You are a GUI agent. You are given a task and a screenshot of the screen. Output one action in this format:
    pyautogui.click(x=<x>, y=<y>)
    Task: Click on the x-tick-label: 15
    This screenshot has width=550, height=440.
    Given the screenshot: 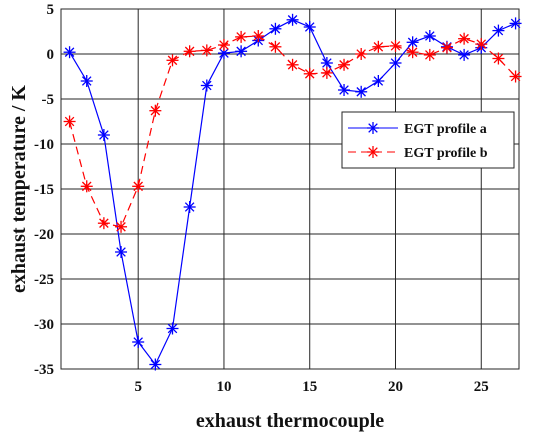 What is the action you would take?
    pyautogui.click(x=309, y=387)
    